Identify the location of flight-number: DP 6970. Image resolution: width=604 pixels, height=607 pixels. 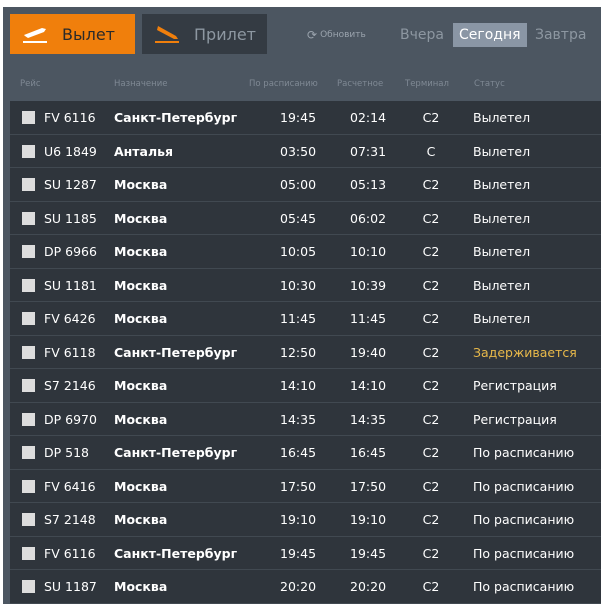
(70, 419).